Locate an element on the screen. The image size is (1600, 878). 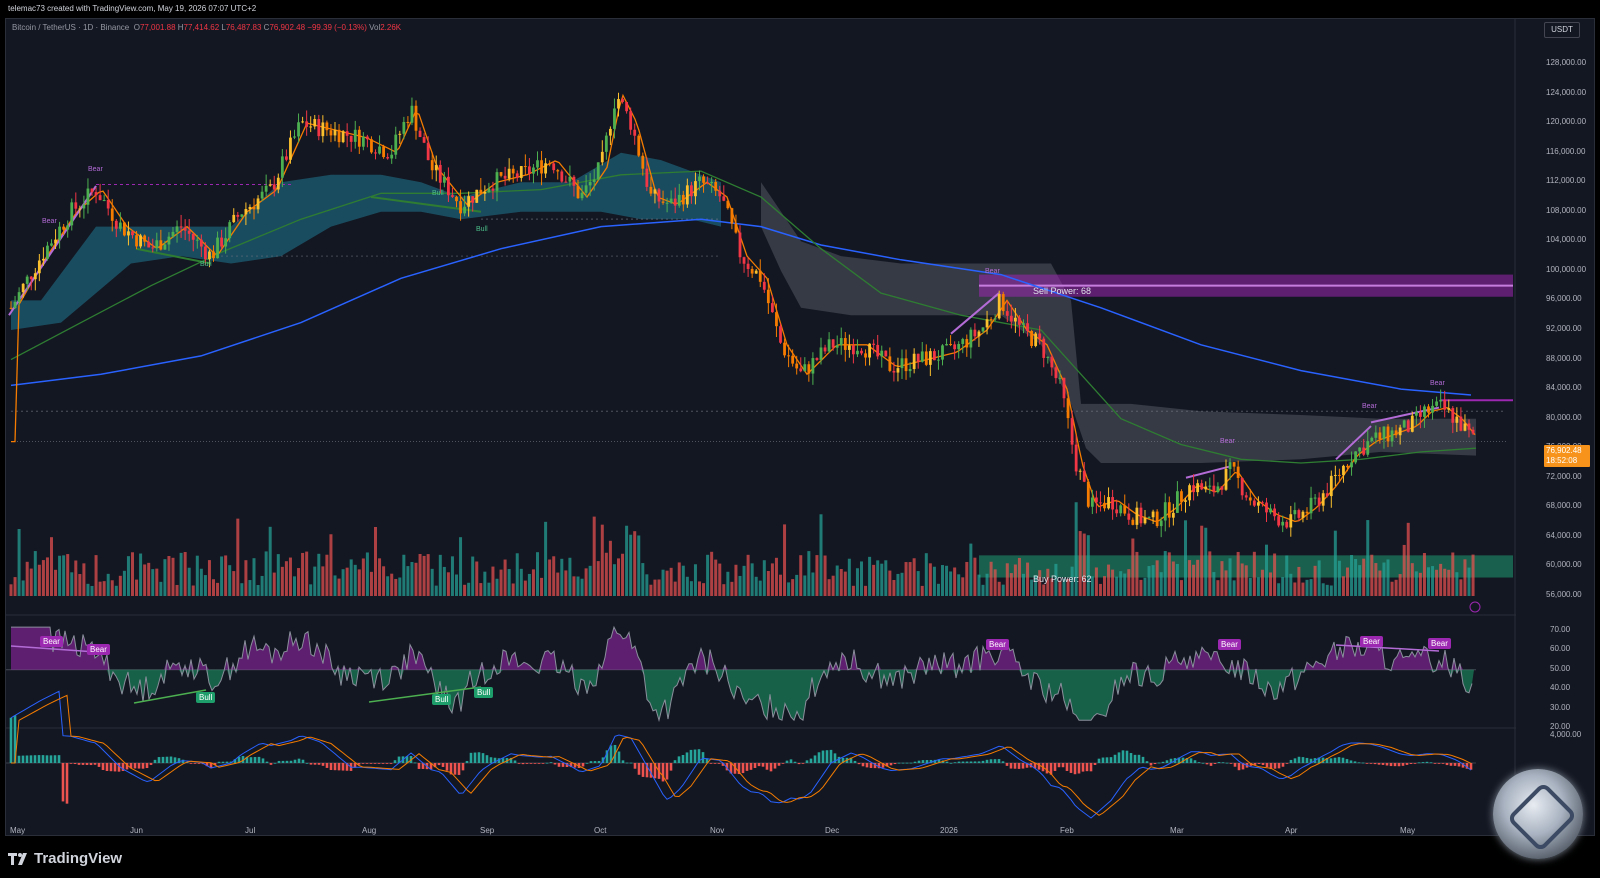
price-axis-label: 84,000.00 is located at coordinates (1564, 388).